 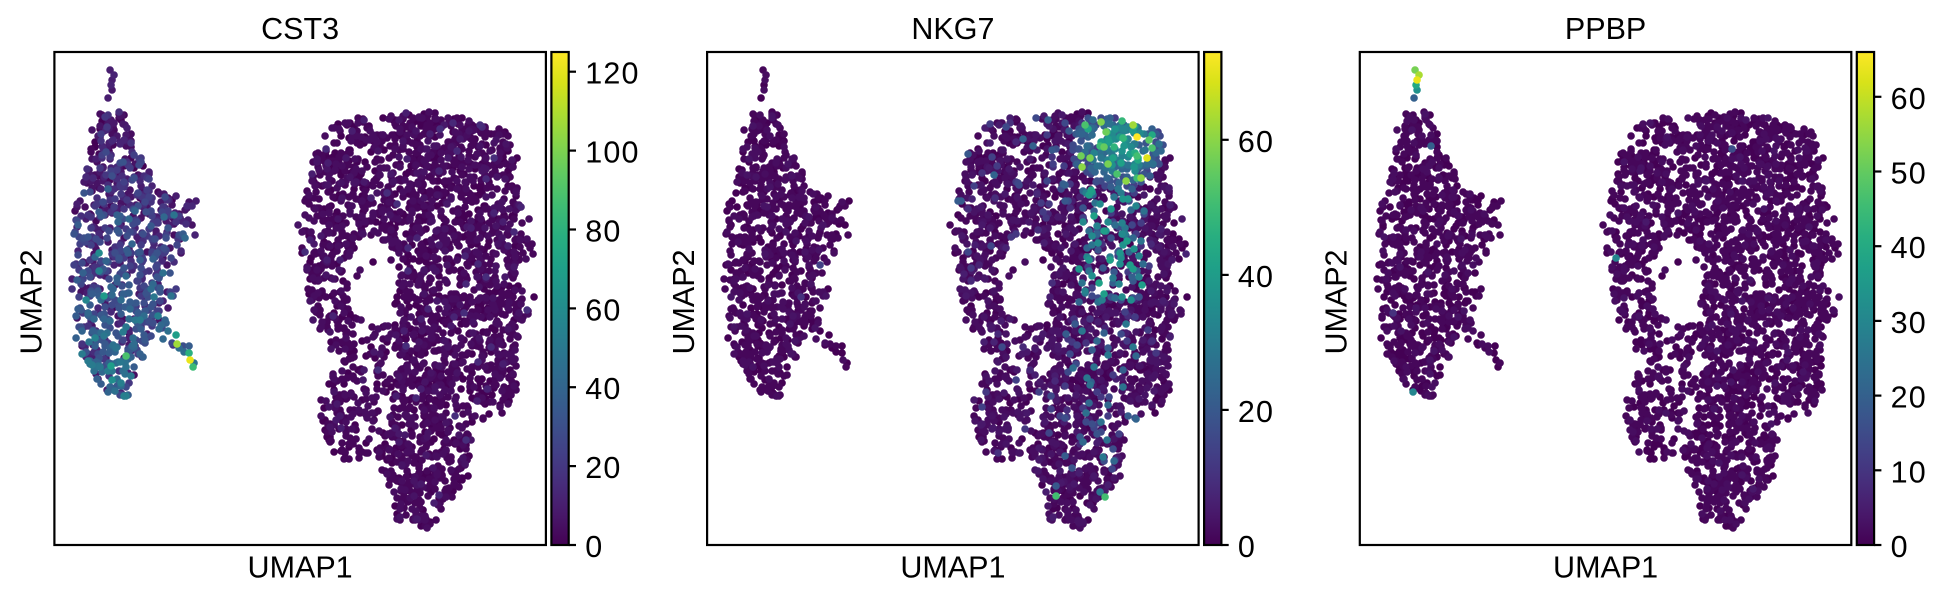 What do you see at coordinates (603, 232) in the screenshot?
I see `svg-text: 80` at bounding box center [603, 232].